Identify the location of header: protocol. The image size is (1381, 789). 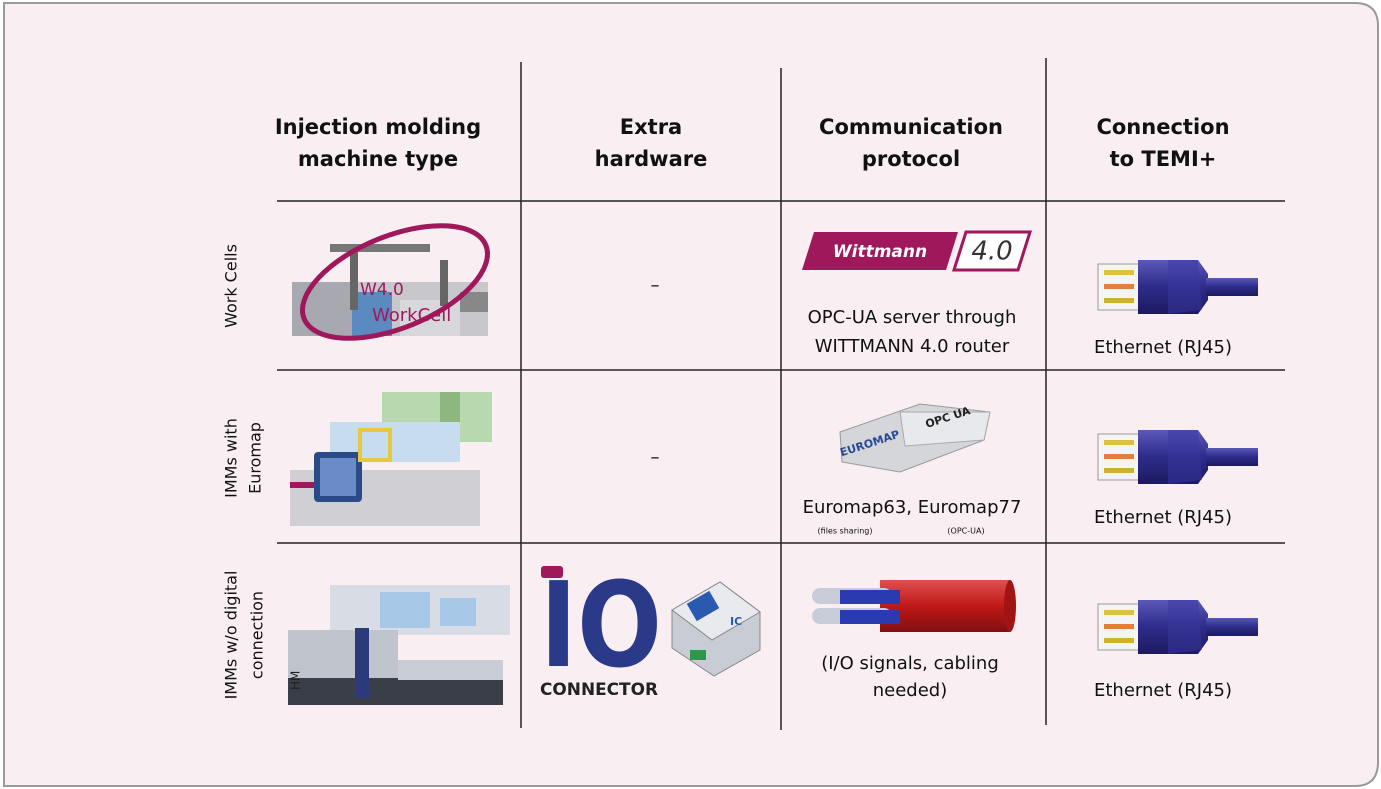
(911, 159).